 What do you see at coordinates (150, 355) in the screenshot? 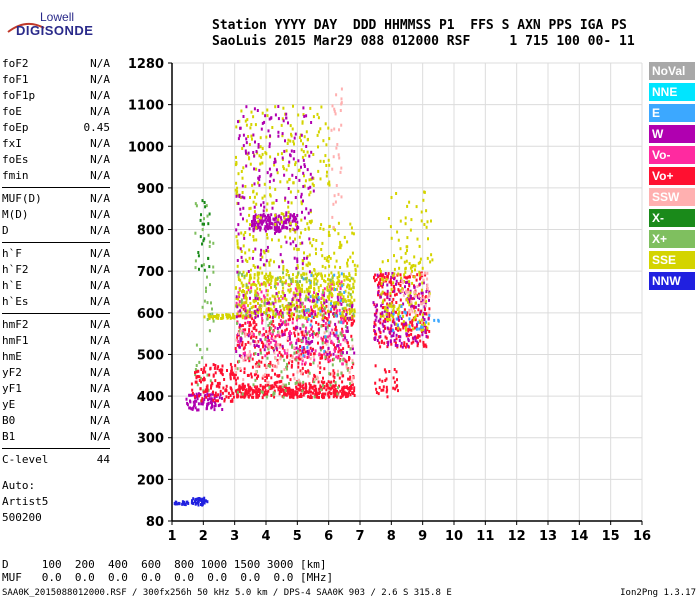
I see `y-tick-label: 500` at bounding box center [150, 355].